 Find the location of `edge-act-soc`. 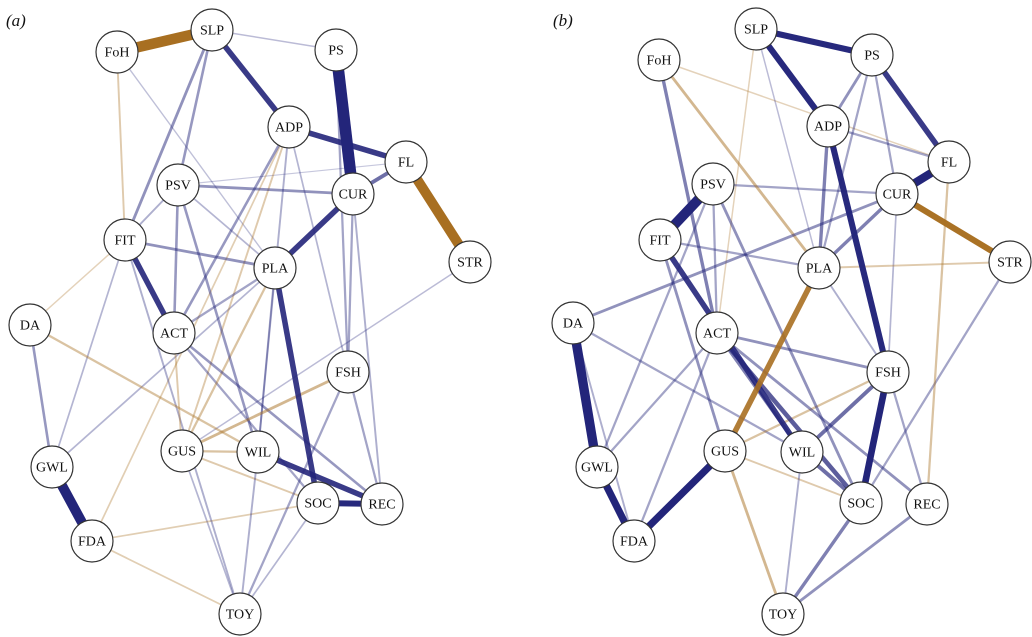

edge-act-soc is located at coordinates (246, 418).